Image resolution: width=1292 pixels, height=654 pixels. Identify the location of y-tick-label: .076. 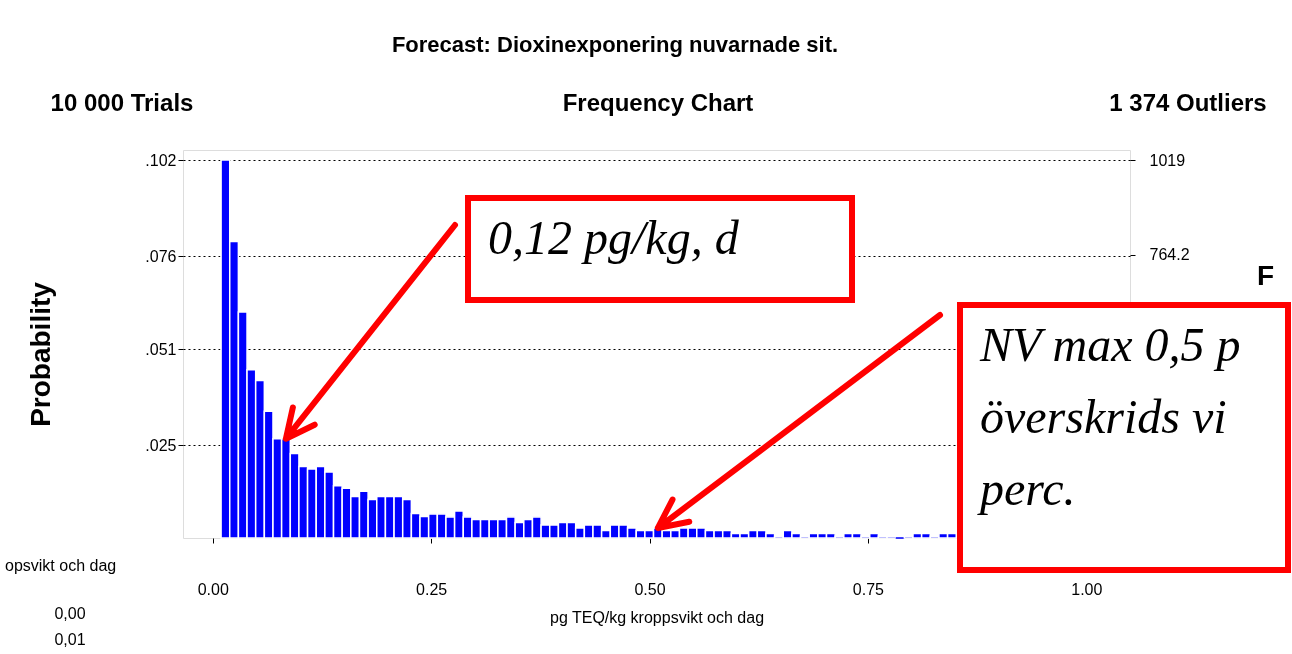
(161, 256).